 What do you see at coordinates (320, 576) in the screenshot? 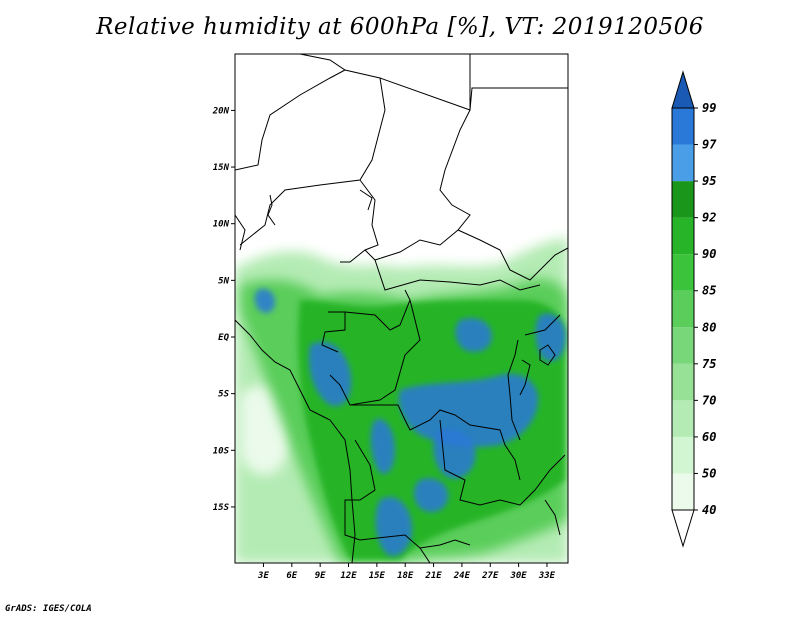
I see `lon-tick-label: 9E` at bounding box center [320, 576].